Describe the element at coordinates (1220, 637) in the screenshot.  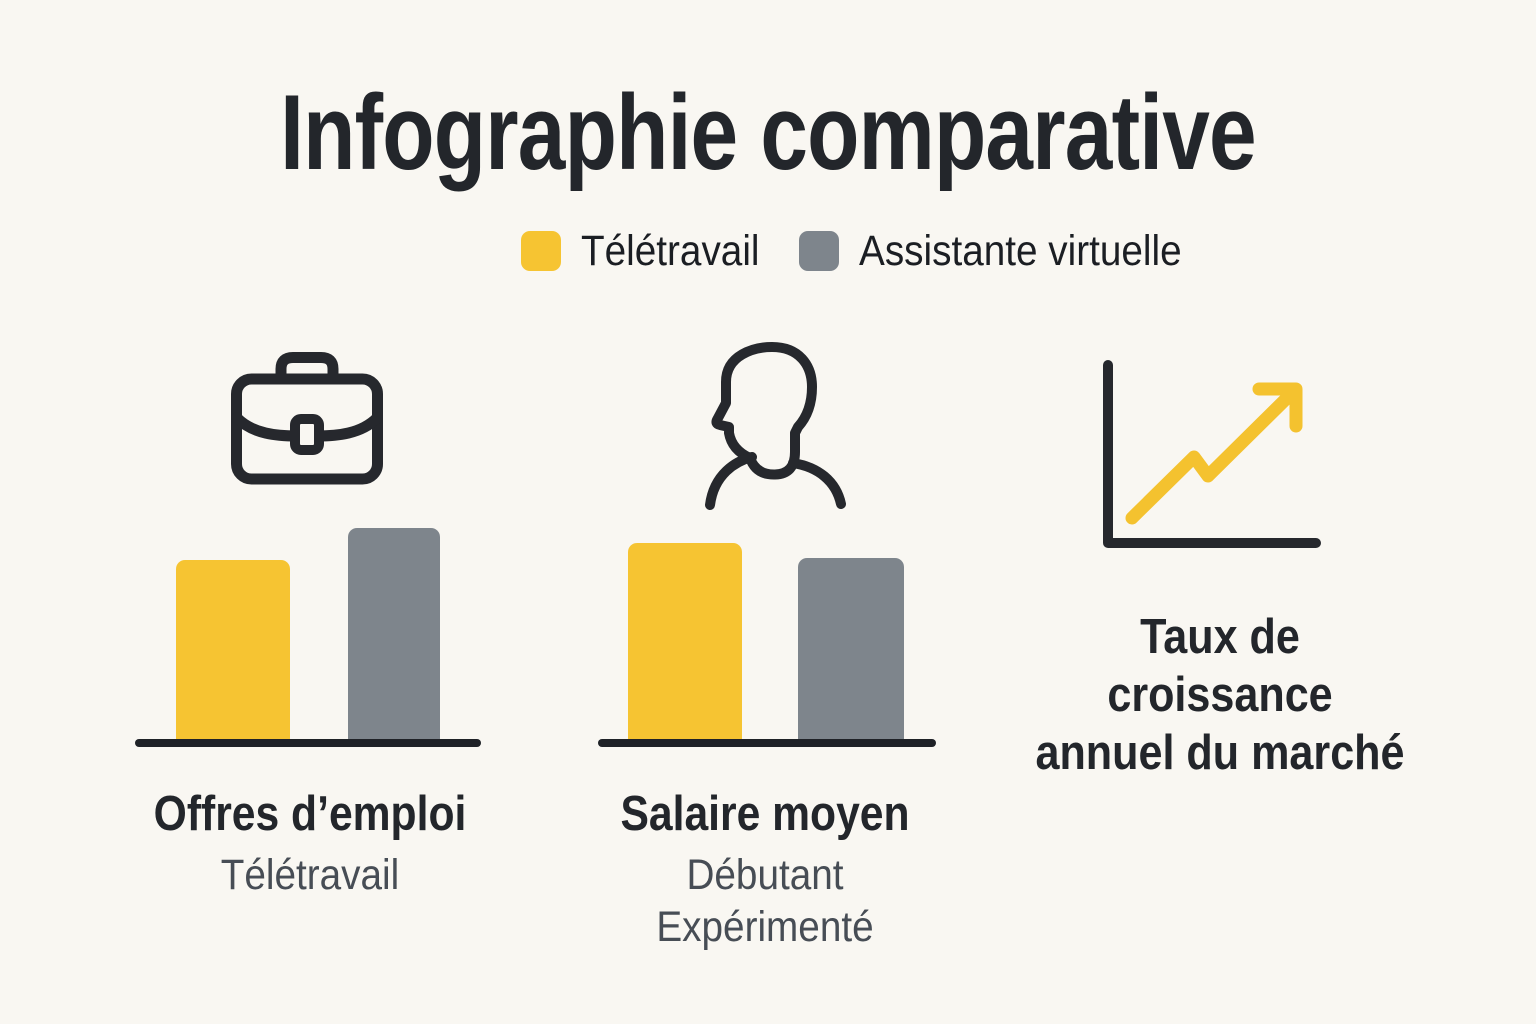
I see `caption-line: Taux de` at that location.